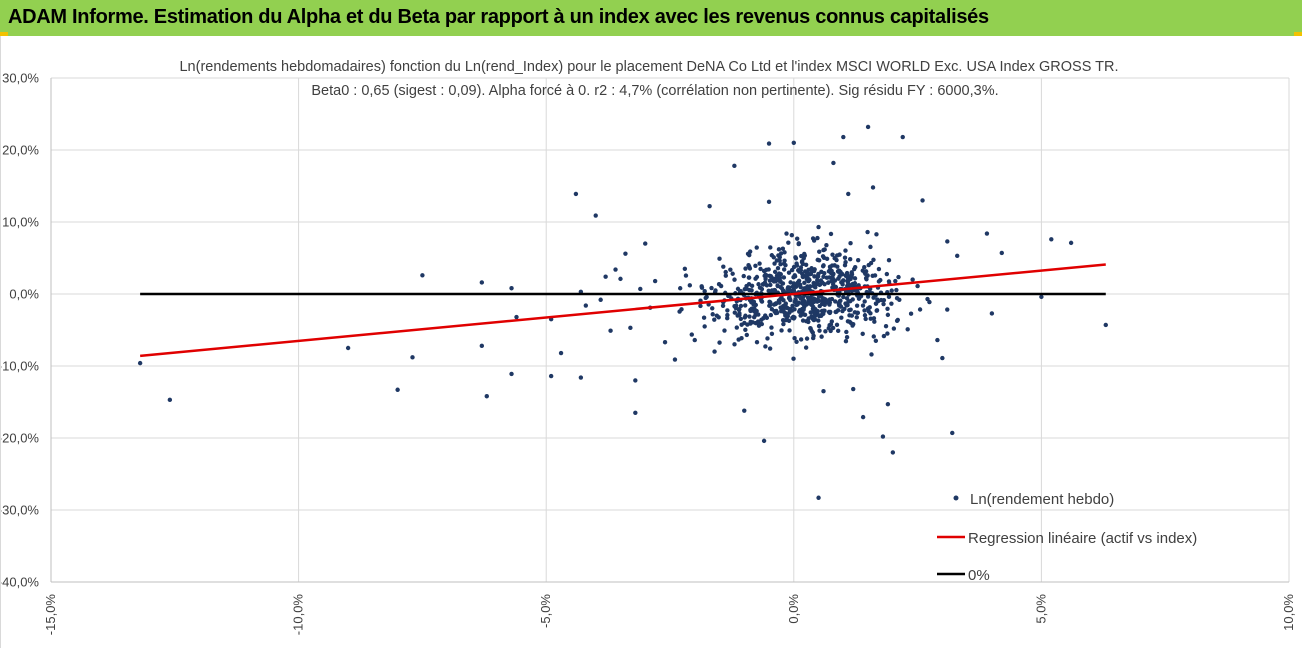  Describe the element at coordinates (20, 582) in the screenshot. I see `y-tick-label: -40,0%` at that location.